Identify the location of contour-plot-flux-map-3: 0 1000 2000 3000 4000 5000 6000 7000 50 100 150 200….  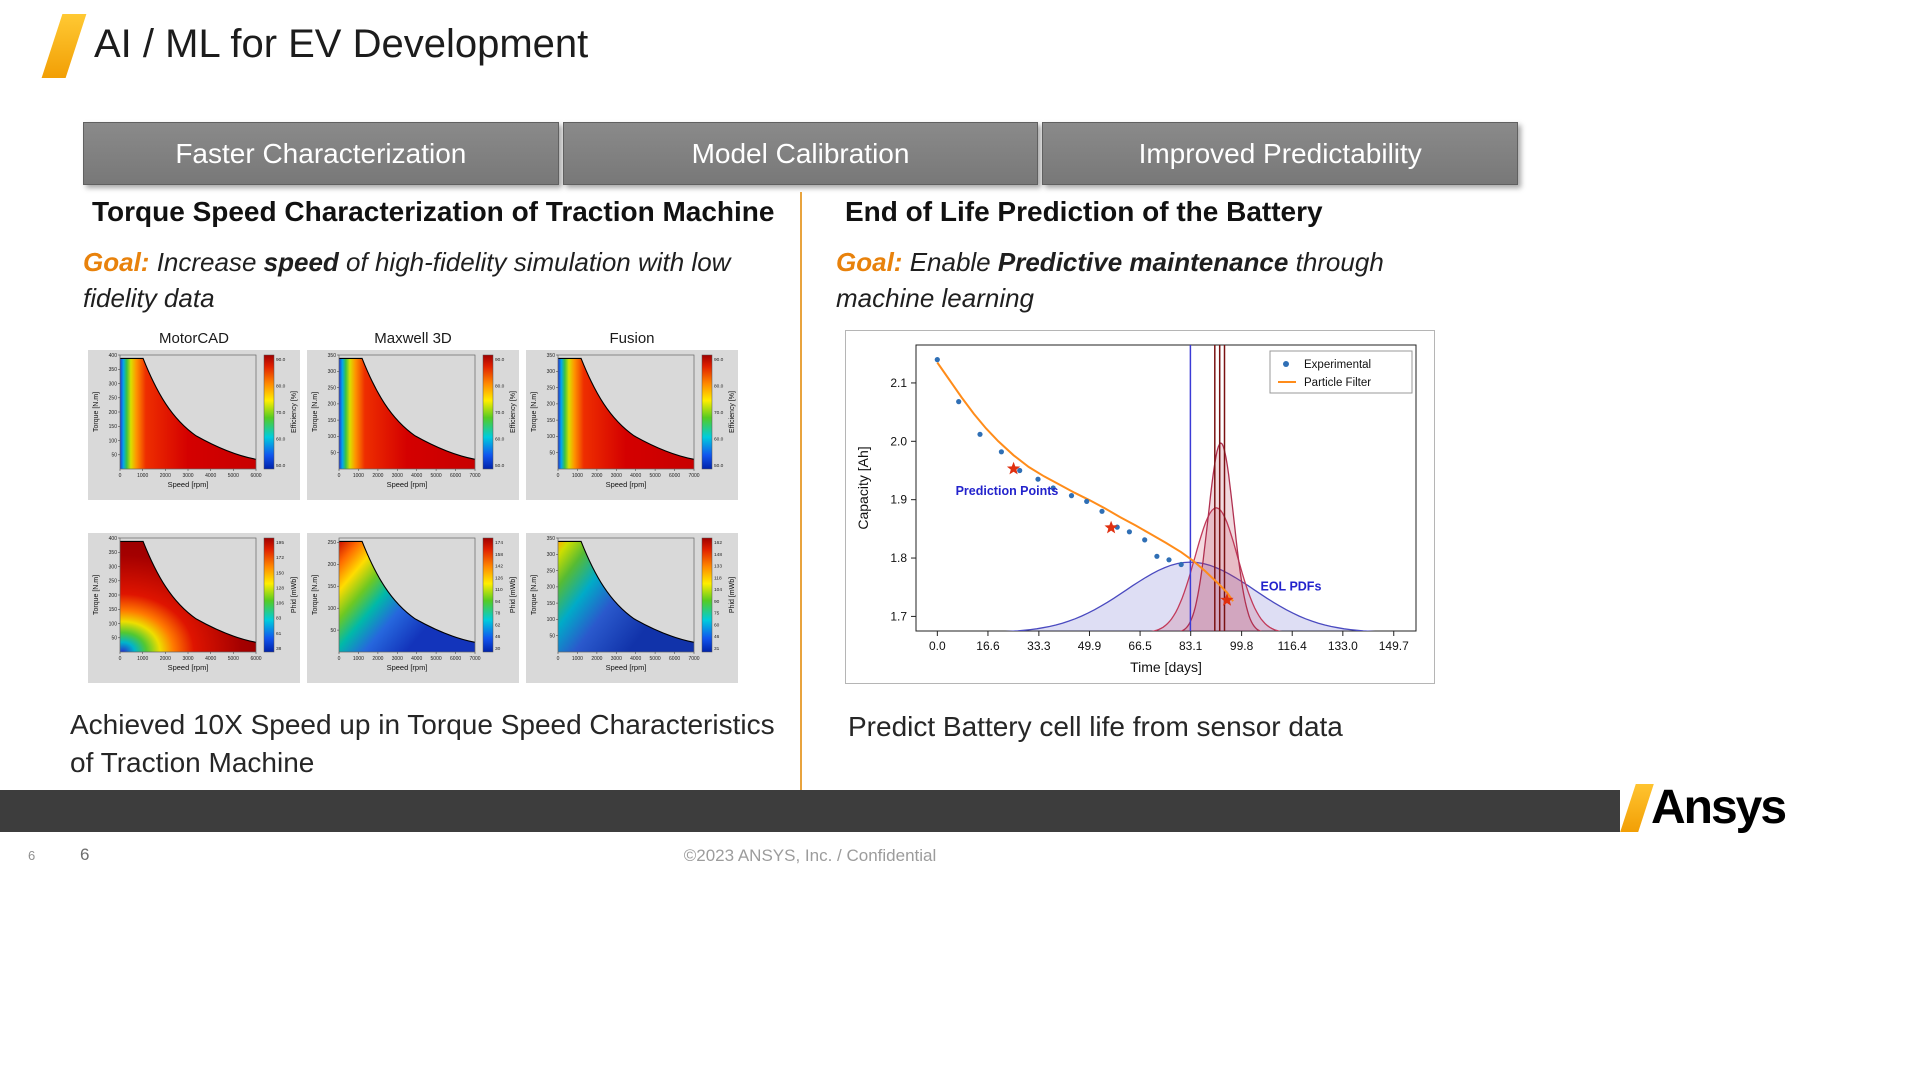
(632, 600).